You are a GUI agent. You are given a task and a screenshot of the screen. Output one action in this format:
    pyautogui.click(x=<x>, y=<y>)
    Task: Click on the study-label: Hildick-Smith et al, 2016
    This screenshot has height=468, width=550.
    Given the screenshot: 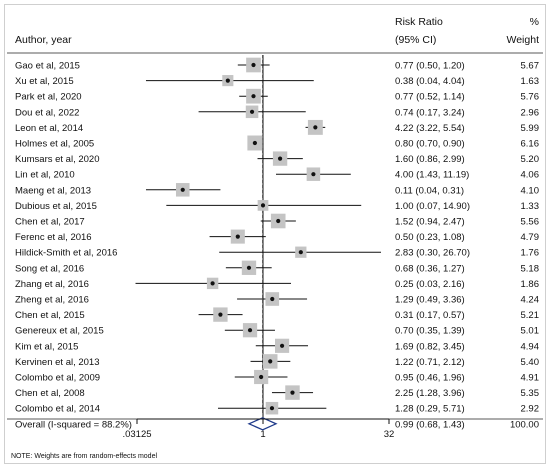 What is the action you would take?
    pyautogui.click(x=66, y=253)
    